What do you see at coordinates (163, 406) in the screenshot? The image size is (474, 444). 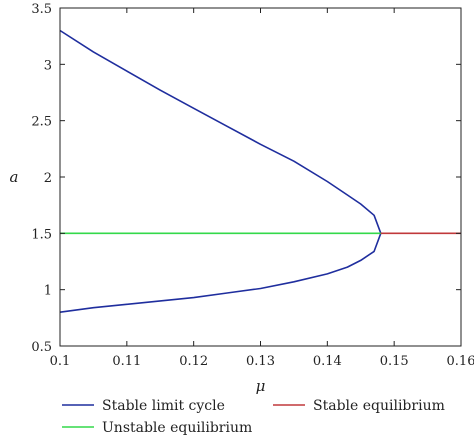 I see `legend-label: Stable limit cycle` at bounding box center [163, 406].